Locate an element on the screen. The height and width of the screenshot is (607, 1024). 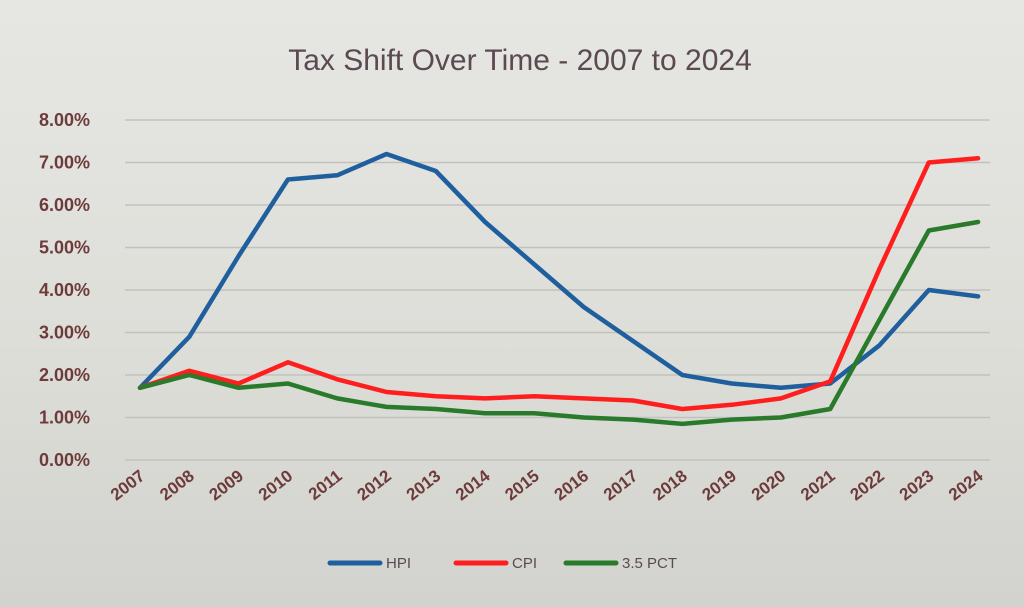
x-tick-label: 2012 is located at coordinates (374, 485).